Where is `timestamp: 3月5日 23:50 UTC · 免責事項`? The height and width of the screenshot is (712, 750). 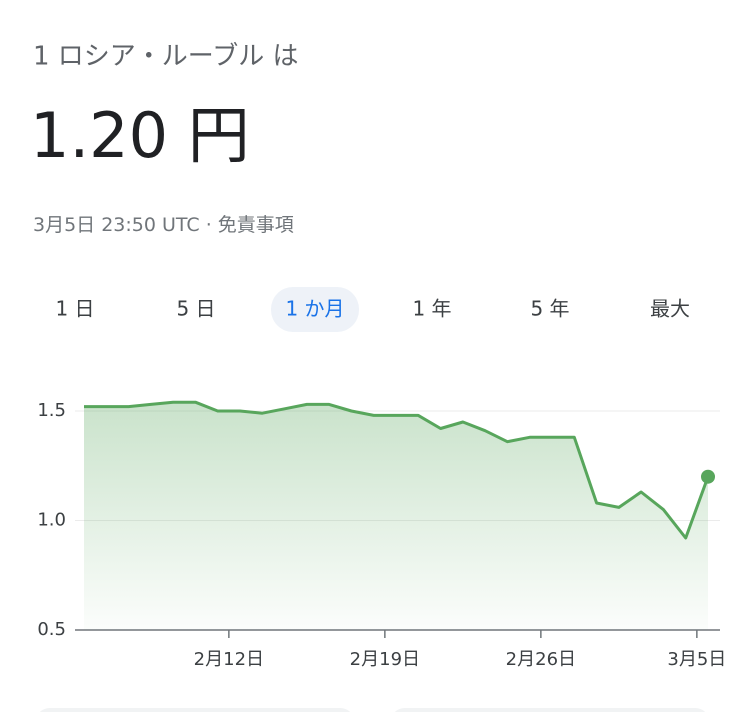 timestamp: 3月5日 23:50 UTC · 免責事項 is located at coordinates (163, 225).